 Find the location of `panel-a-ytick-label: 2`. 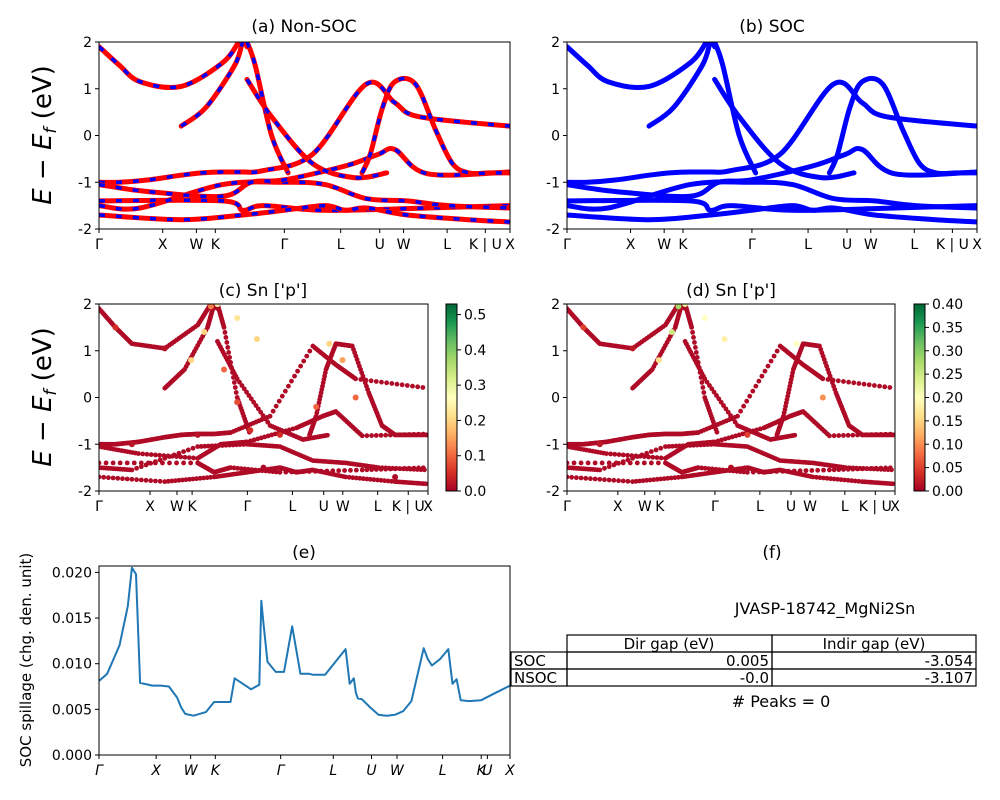

panel-a-ytick-label: 2 is located at coordinates (87, 43).